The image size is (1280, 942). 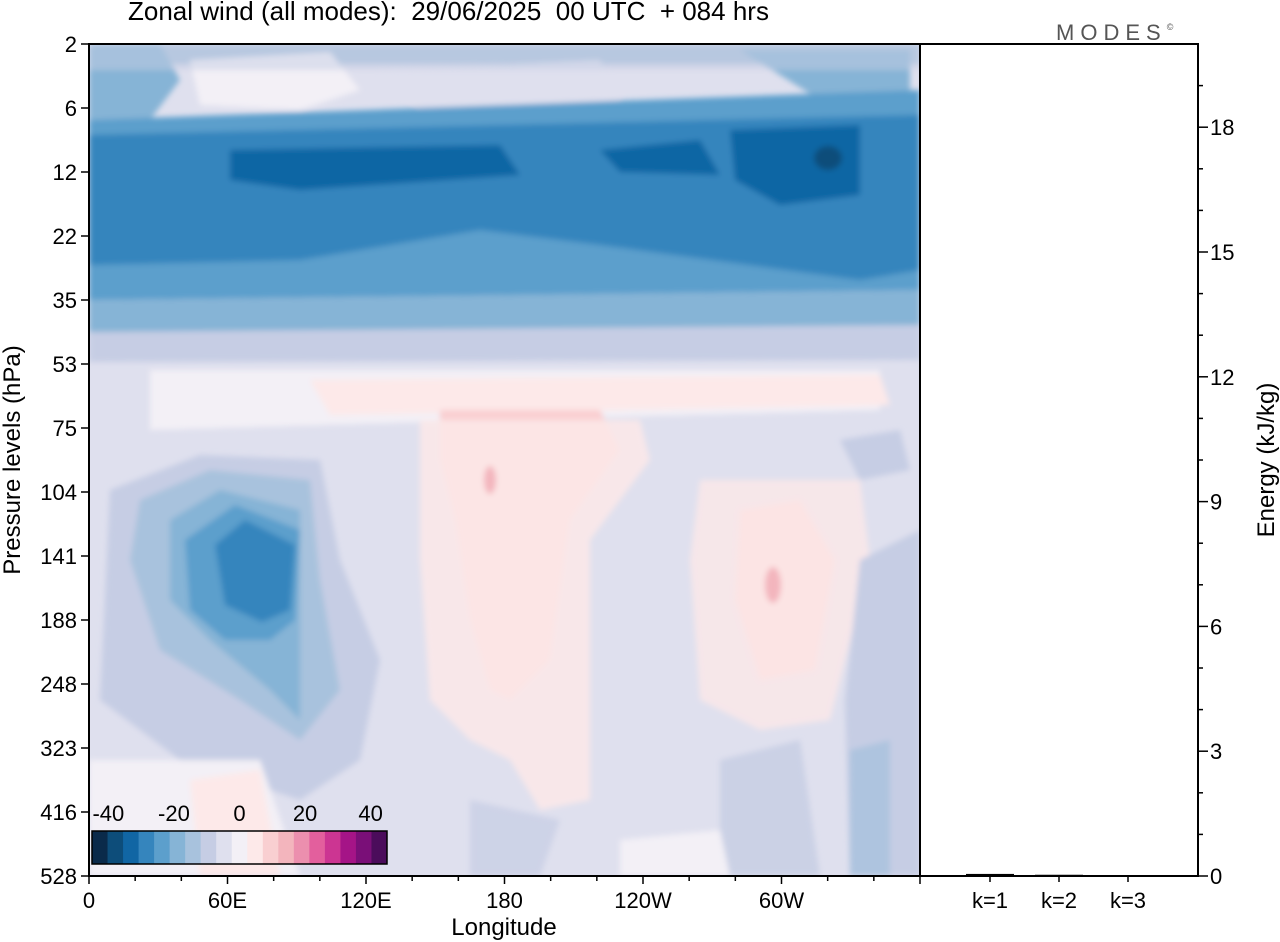 What do you see at coordinates (65, 236) in the screenshot?
I see `y-tick-label: 22` at bounding box center [65, 236].